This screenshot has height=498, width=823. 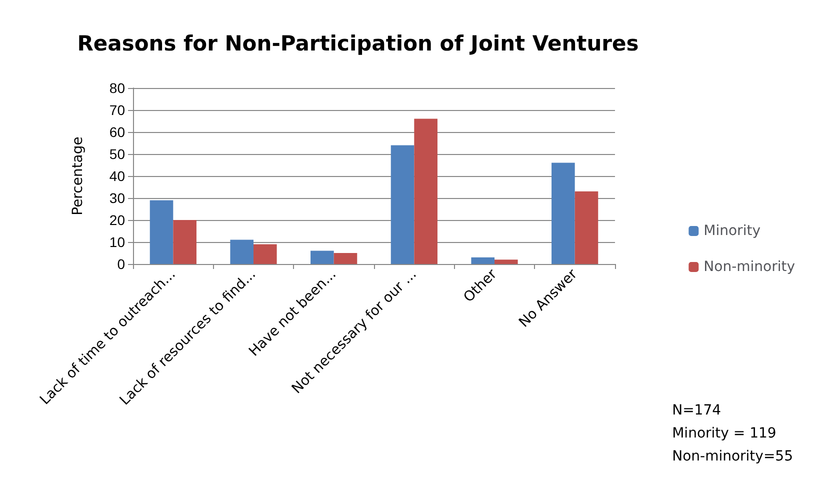 What do you see at coordinates (117, 220) in the screenshot?
I see `y-tick-label: 20` at bounding box center [117, 220].